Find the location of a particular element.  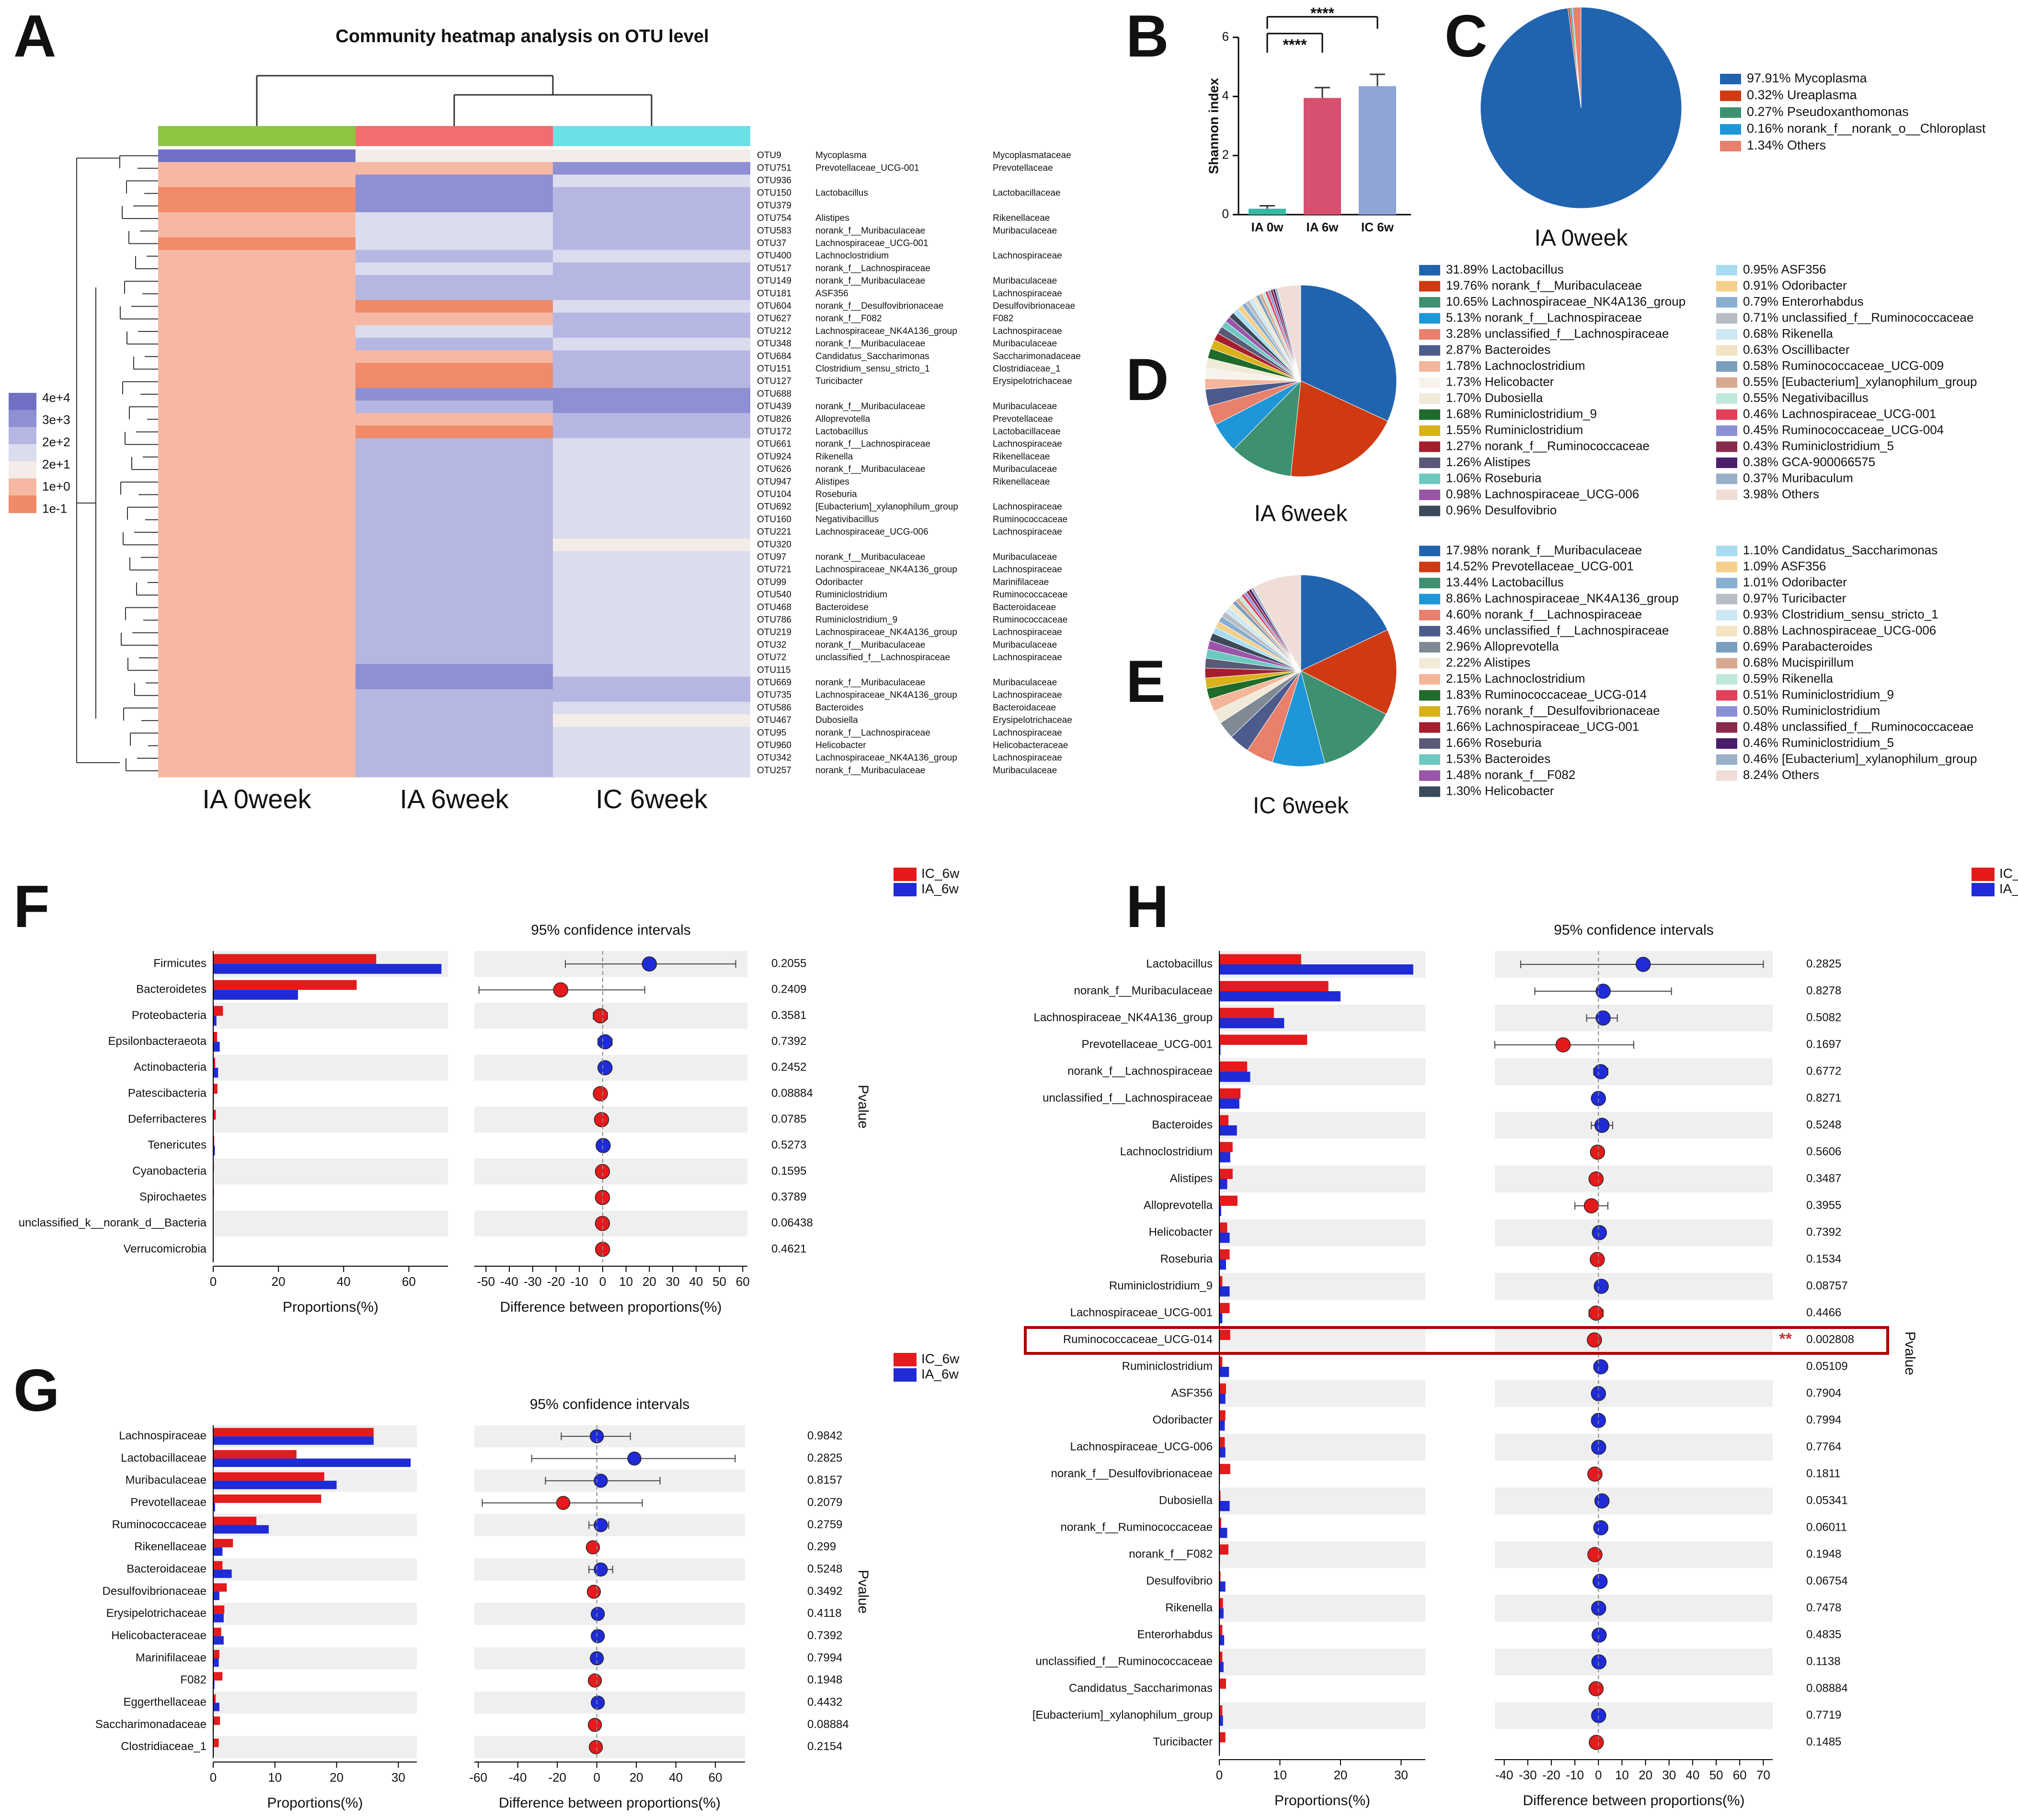

group-label: IC 6week is located at coordinates (652, 799).